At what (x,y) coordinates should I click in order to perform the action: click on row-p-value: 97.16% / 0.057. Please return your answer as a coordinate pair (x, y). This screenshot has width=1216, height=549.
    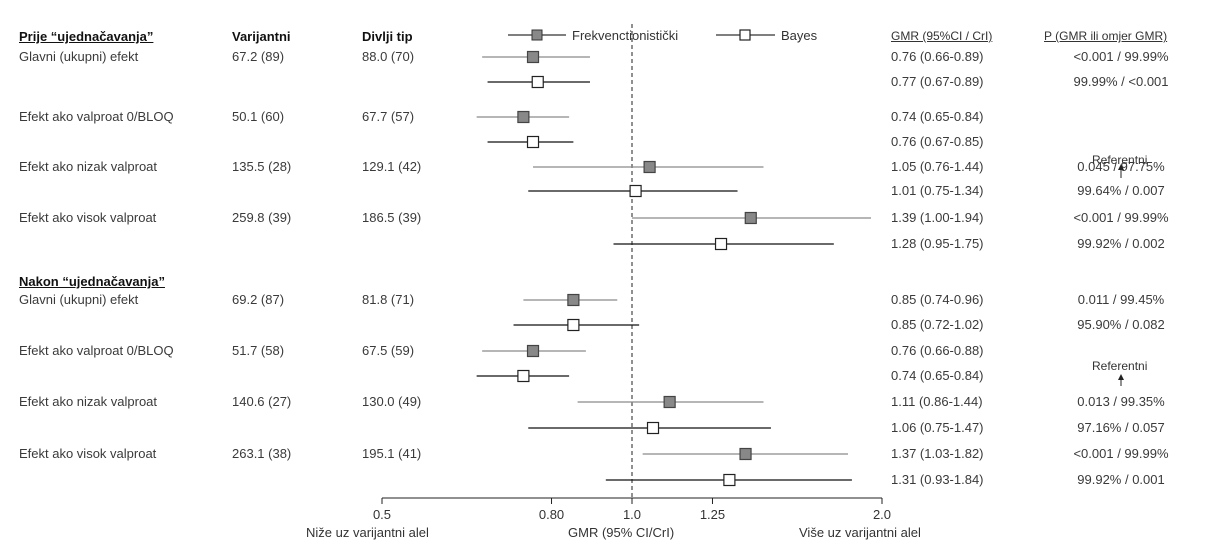
    Looking at the image, I should click on (1121, 427).